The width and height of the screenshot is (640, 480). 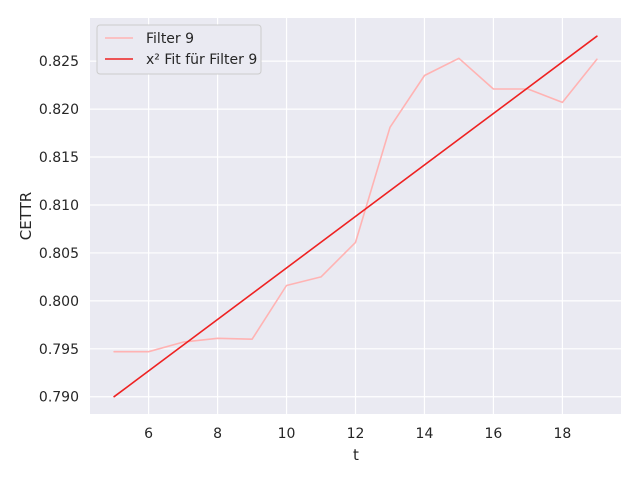 I want to click on y-tick-label: 0.815, so click(x=59, y=158).